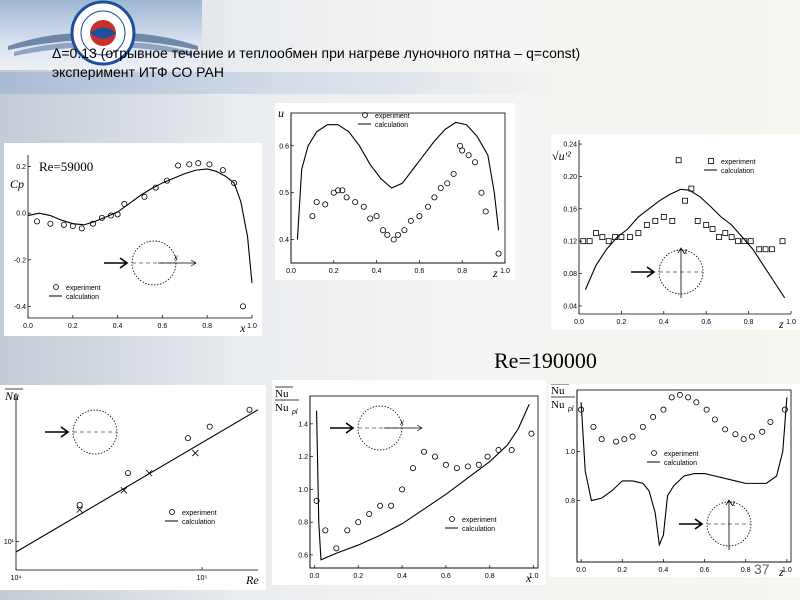 This screenshot has height=600, width=800. I want to click on y-tick-label: 0.04, so click(570, 306).